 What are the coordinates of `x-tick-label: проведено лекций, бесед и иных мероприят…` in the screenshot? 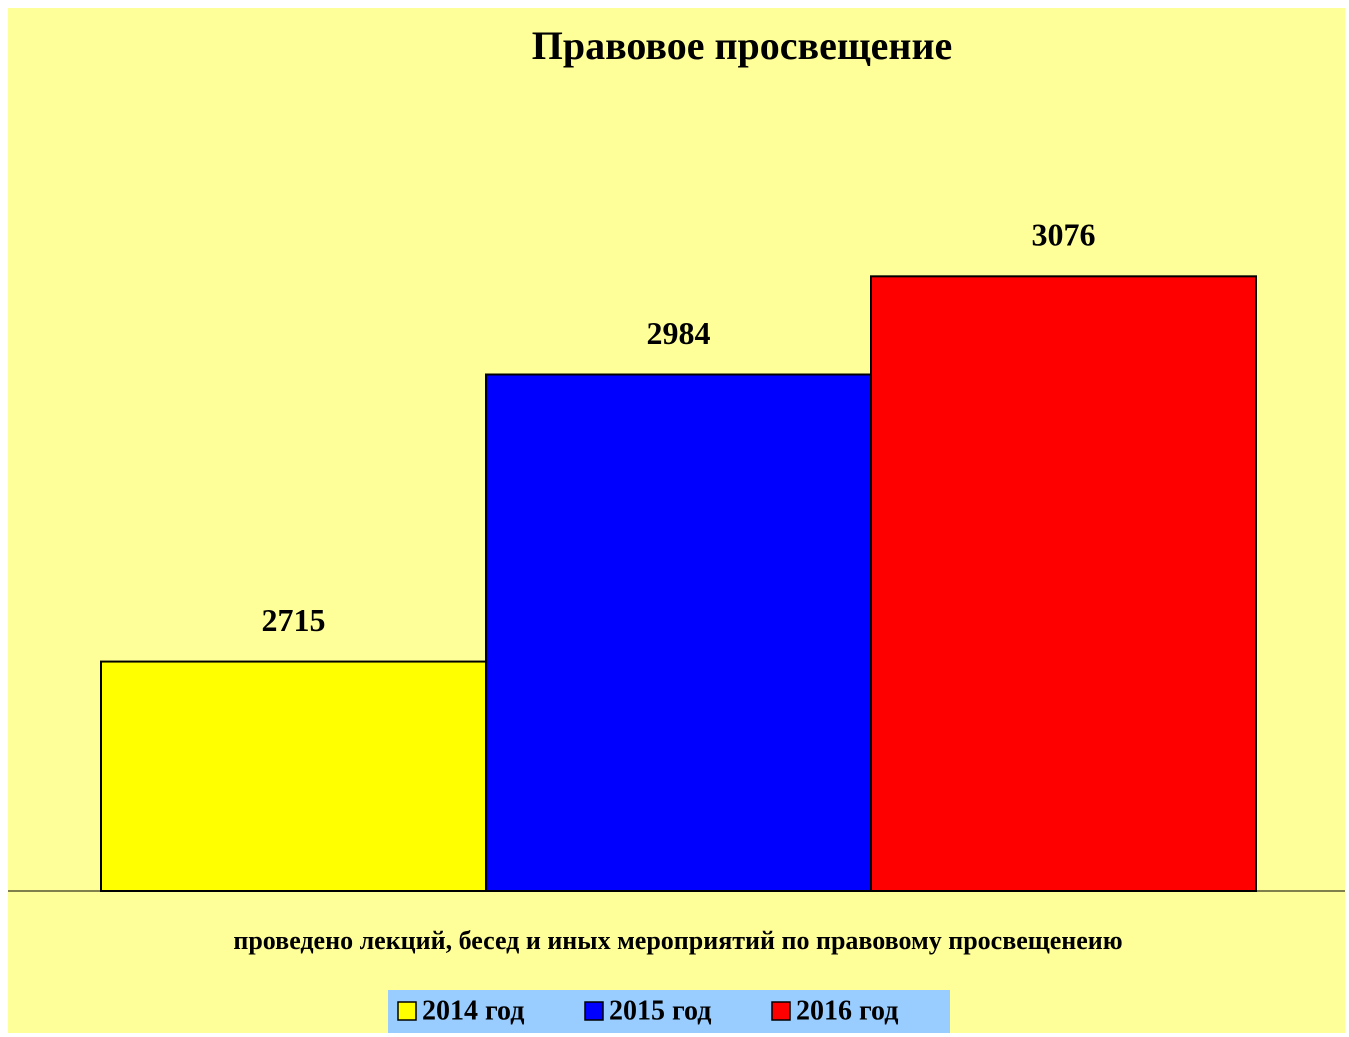 It's located at (677, 940).